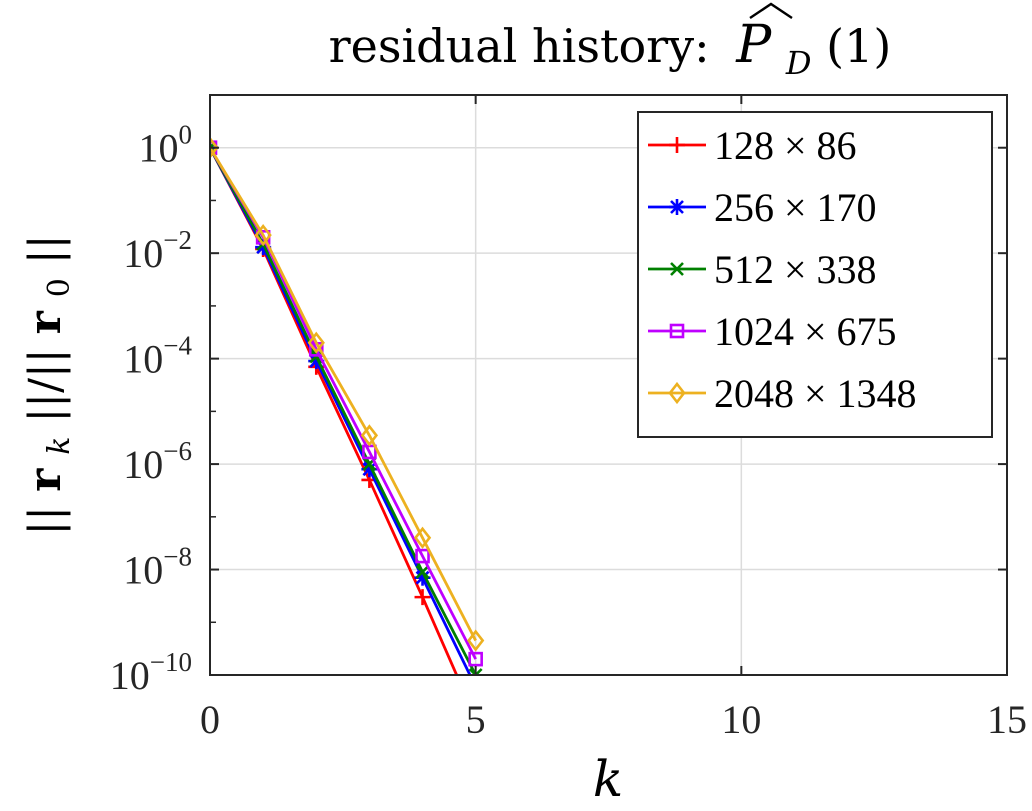 The image size is (1032, 811). Describe the element at coordinates (476, 719) in the screenshot. I see `x-tick-label: 5` at that location.